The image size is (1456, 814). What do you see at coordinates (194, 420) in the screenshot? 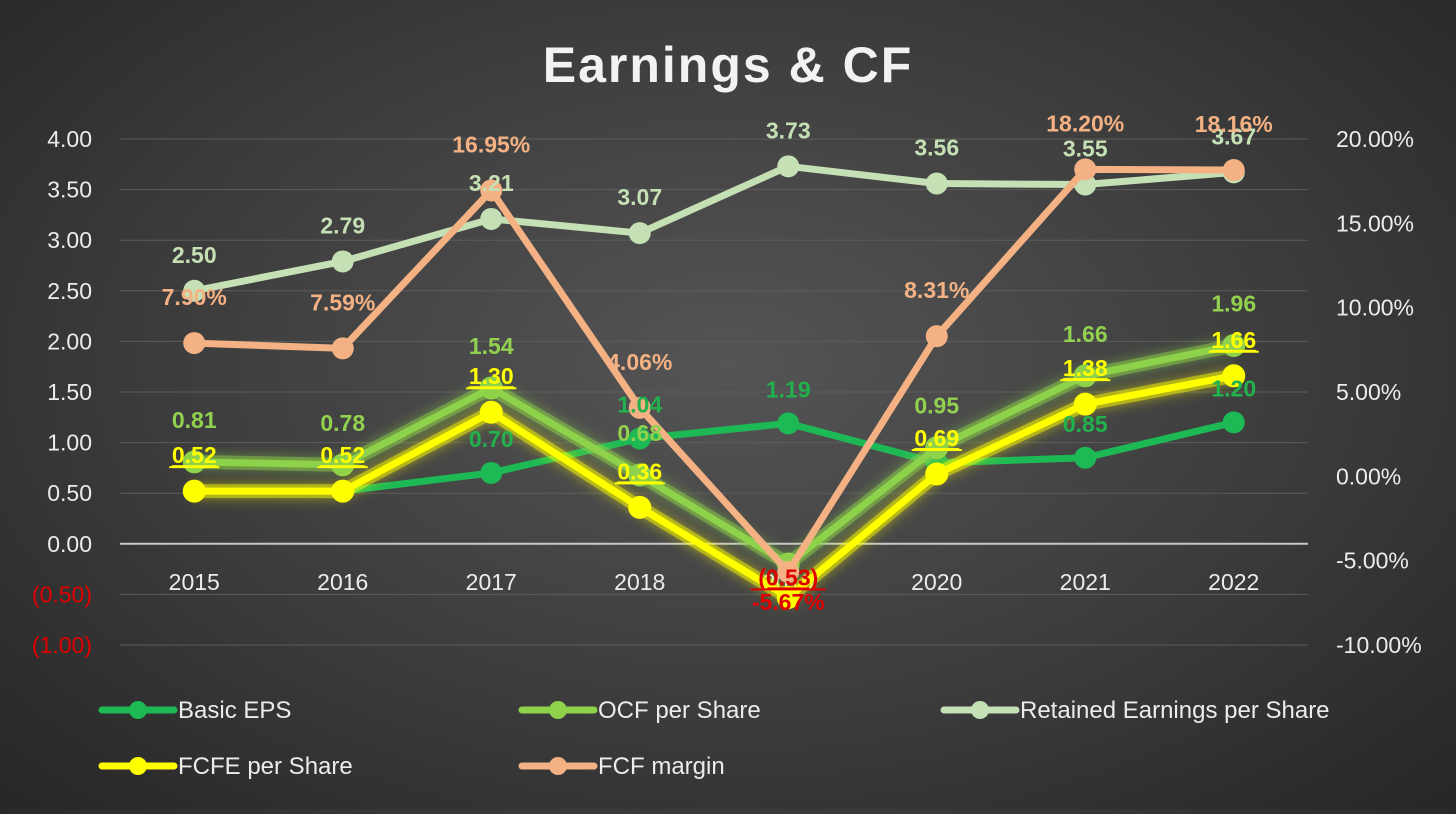
I see `data-label: 0.81` at bounding box center [194, 420].